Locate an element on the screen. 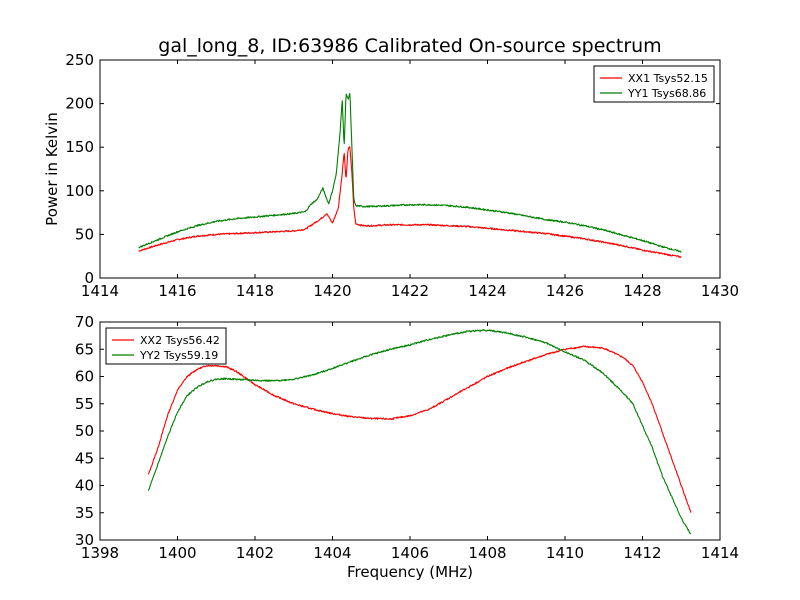 The height and width of the screenshot is (600, 800). x-tick-label: 1420 is located at coordinates (332, 291).